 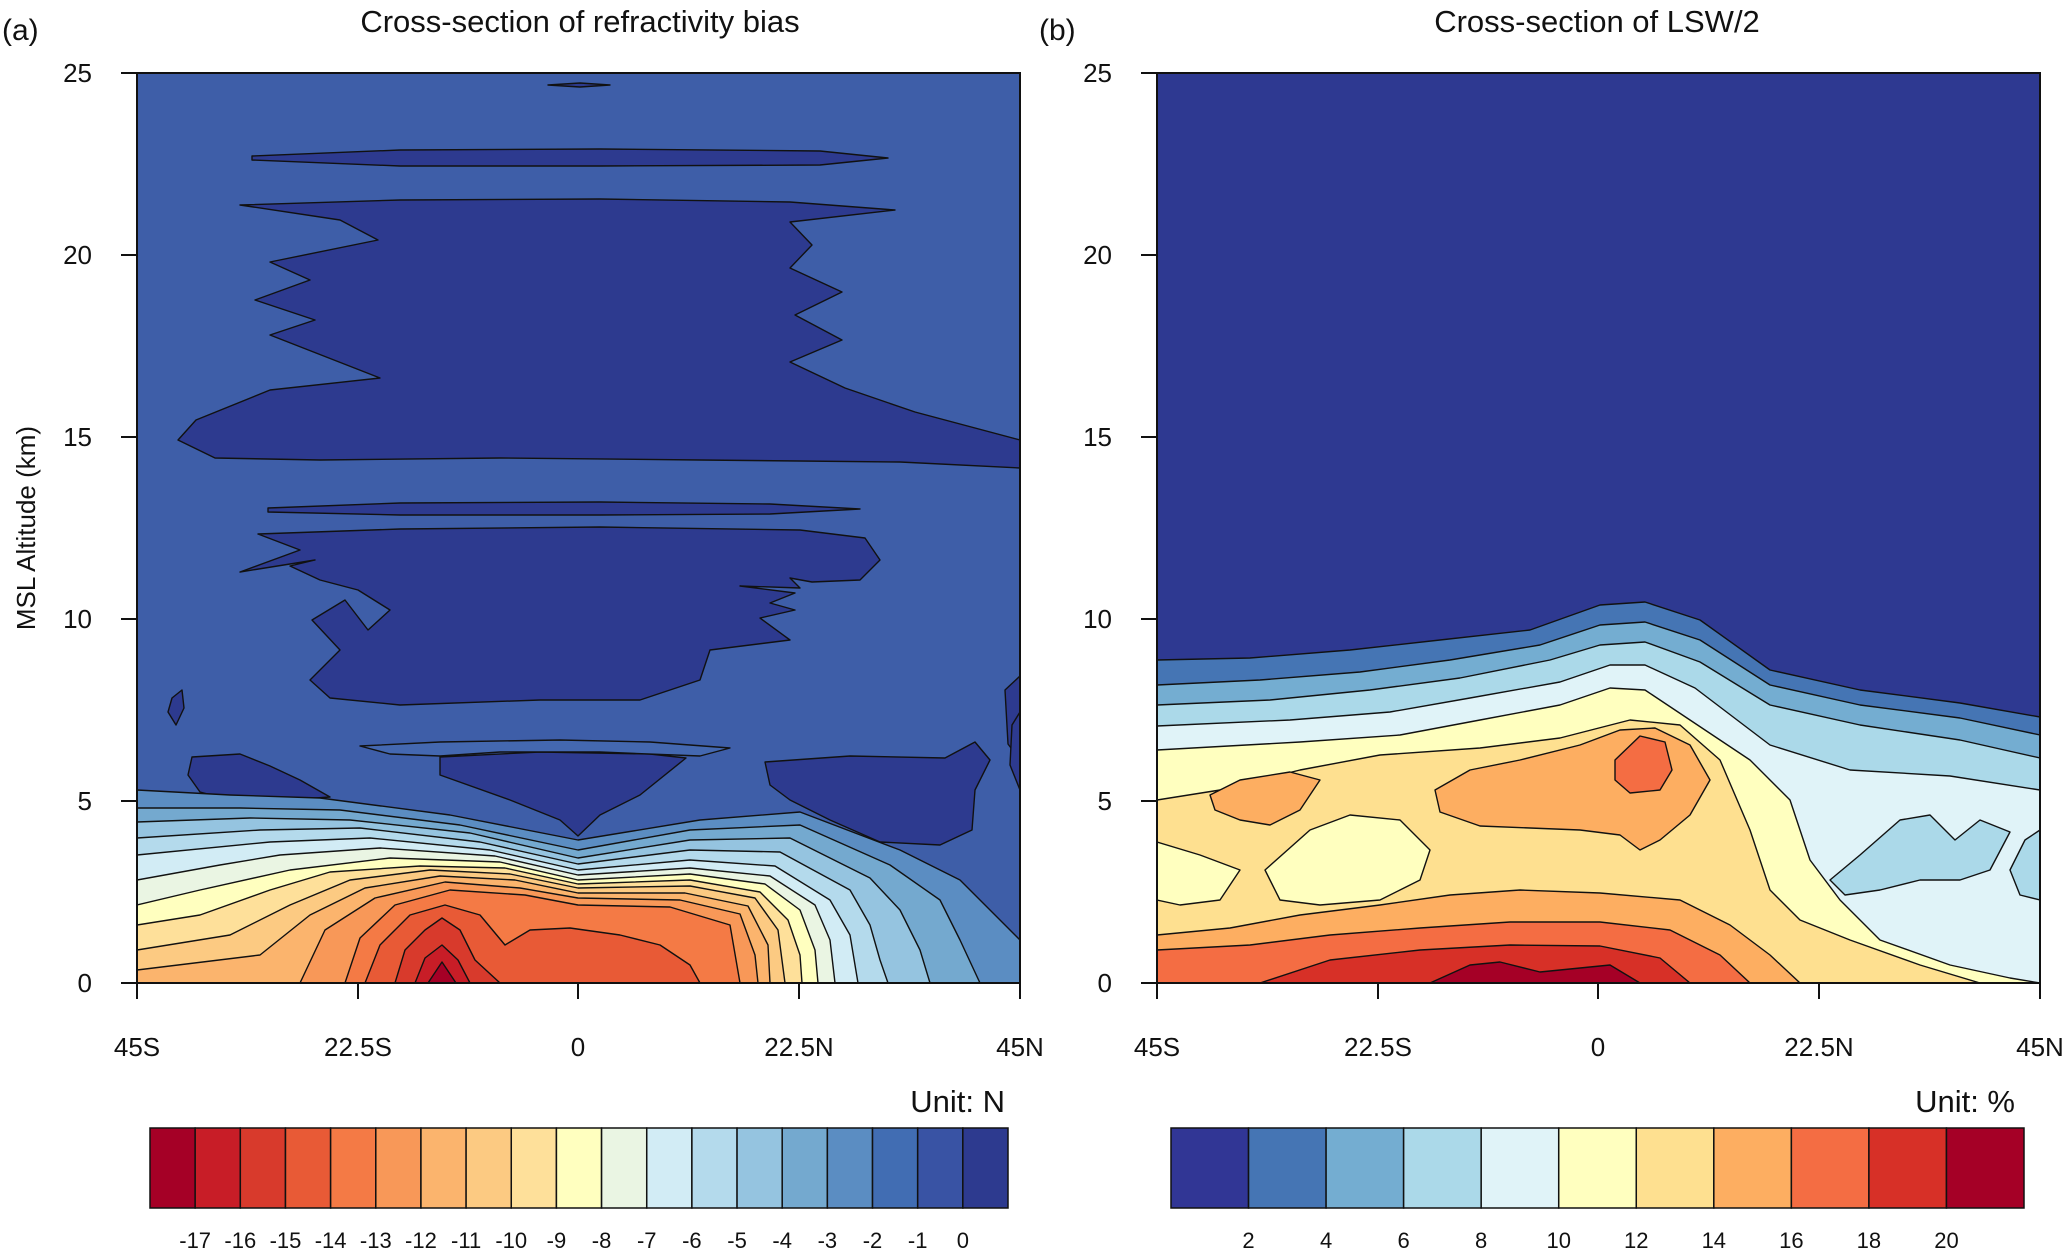 What do you see at coordinates (129, 528) in the screenshot?
I see `panel-a-y-axis` at bounding box center [129, 528].